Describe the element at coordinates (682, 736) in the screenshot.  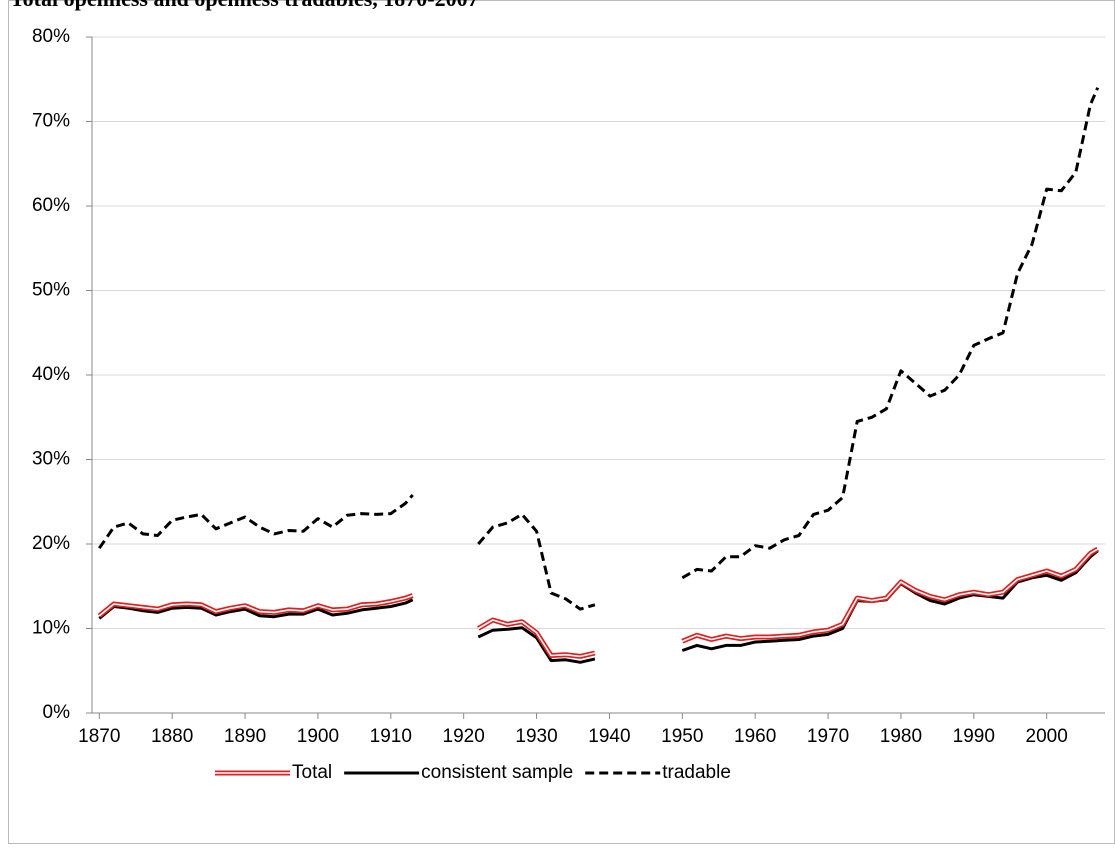
I see `x-tick-label: 1950` at that location.